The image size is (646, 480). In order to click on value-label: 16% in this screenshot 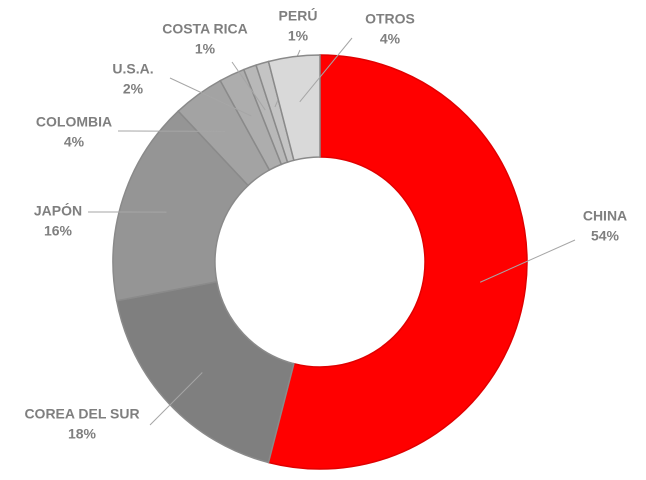, I will do `click(58, 231)`.